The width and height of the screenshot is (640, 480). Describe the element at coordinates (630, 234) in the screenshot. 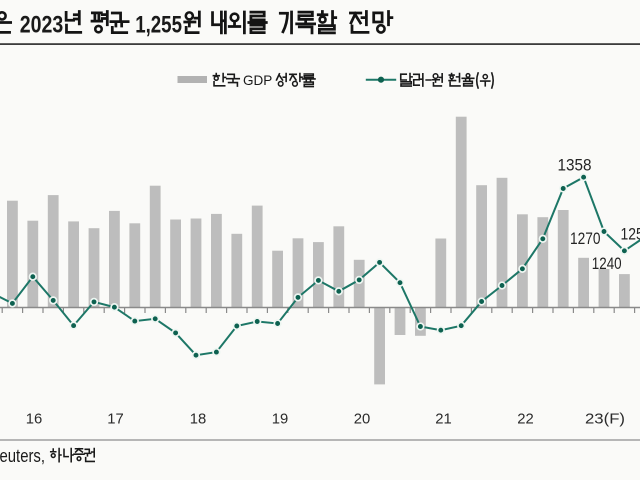

I see `svg-text: 1255` at that location.